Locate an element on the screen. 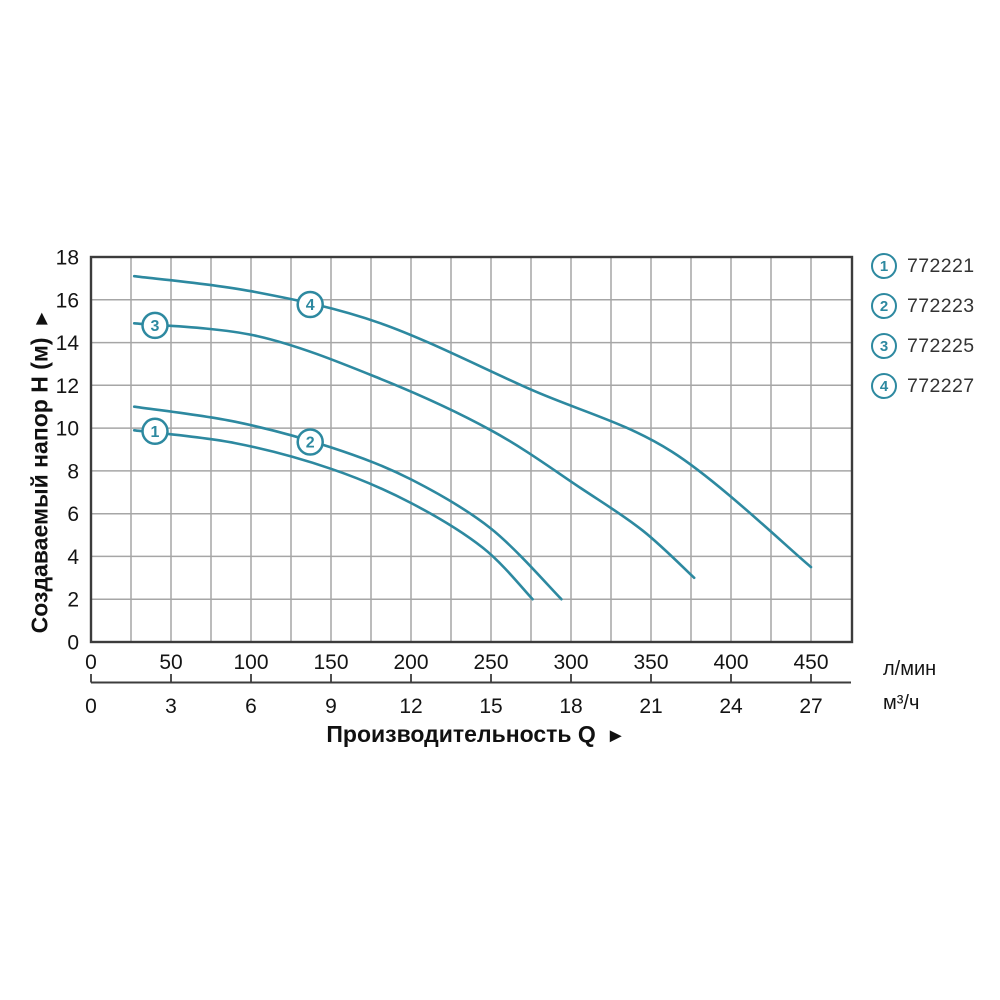 Image resolution: width=1000 pixels, height=1000 pixels. right-arrow-icon: ► is located at coordinates (615, 736).